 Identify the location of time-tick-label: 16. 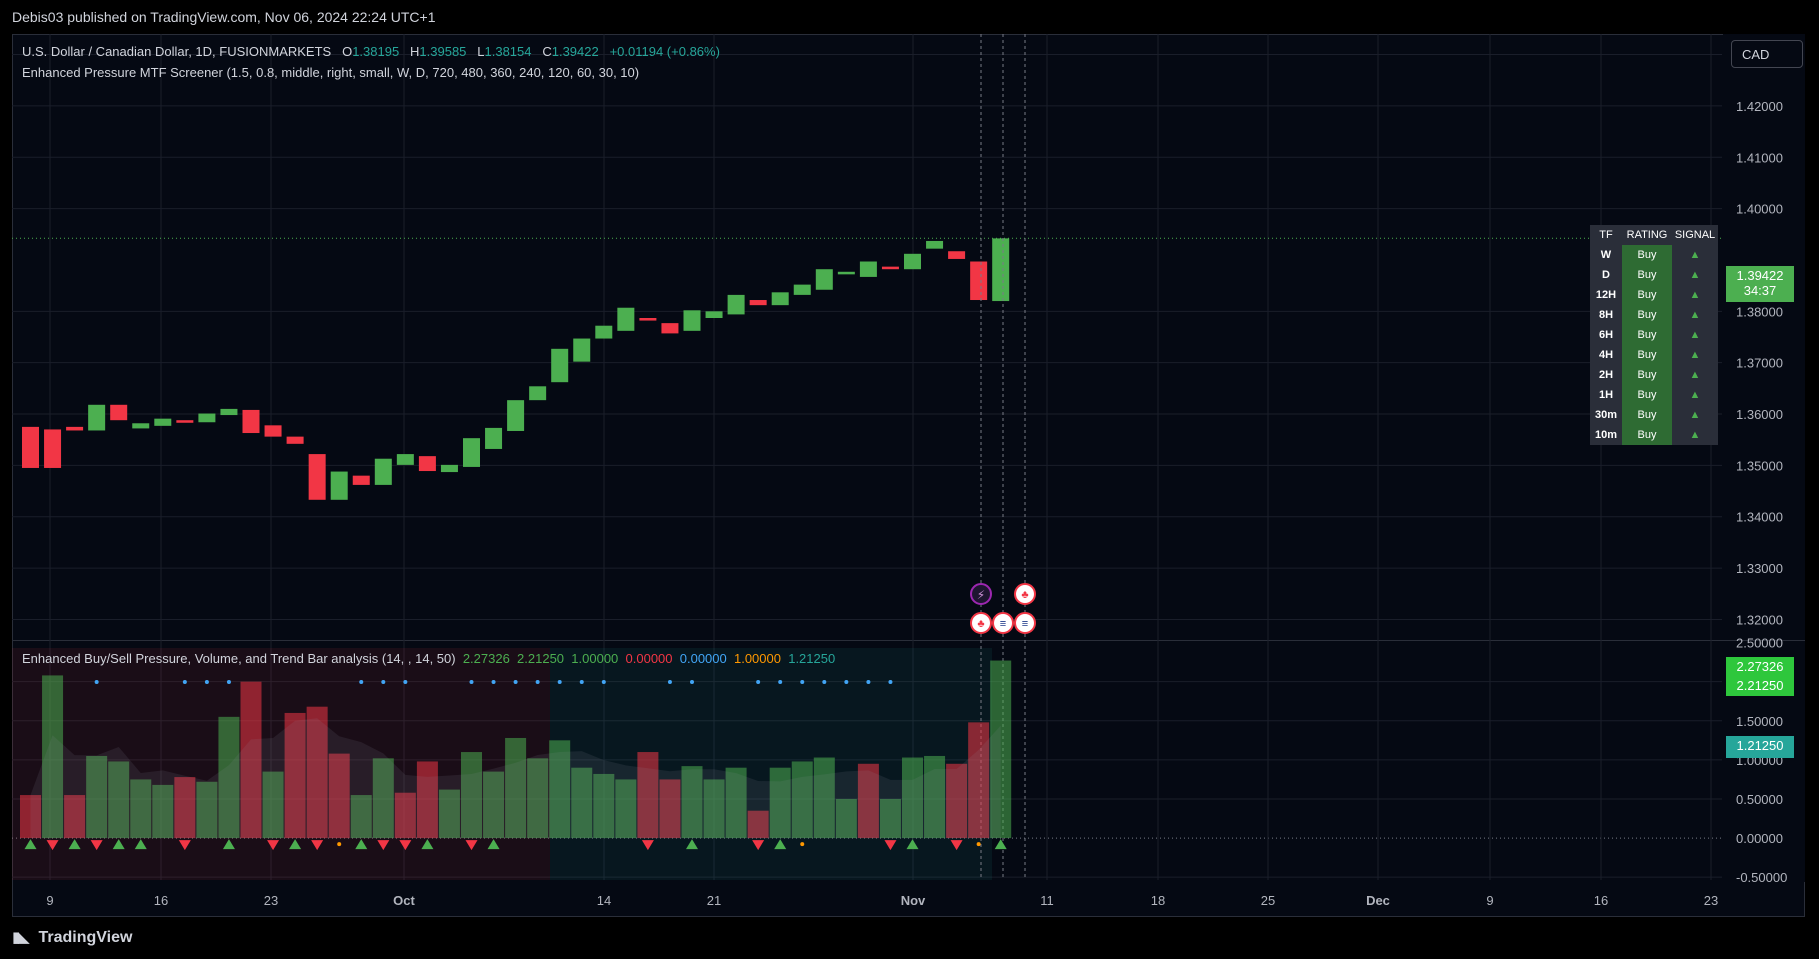
(1601, 900).